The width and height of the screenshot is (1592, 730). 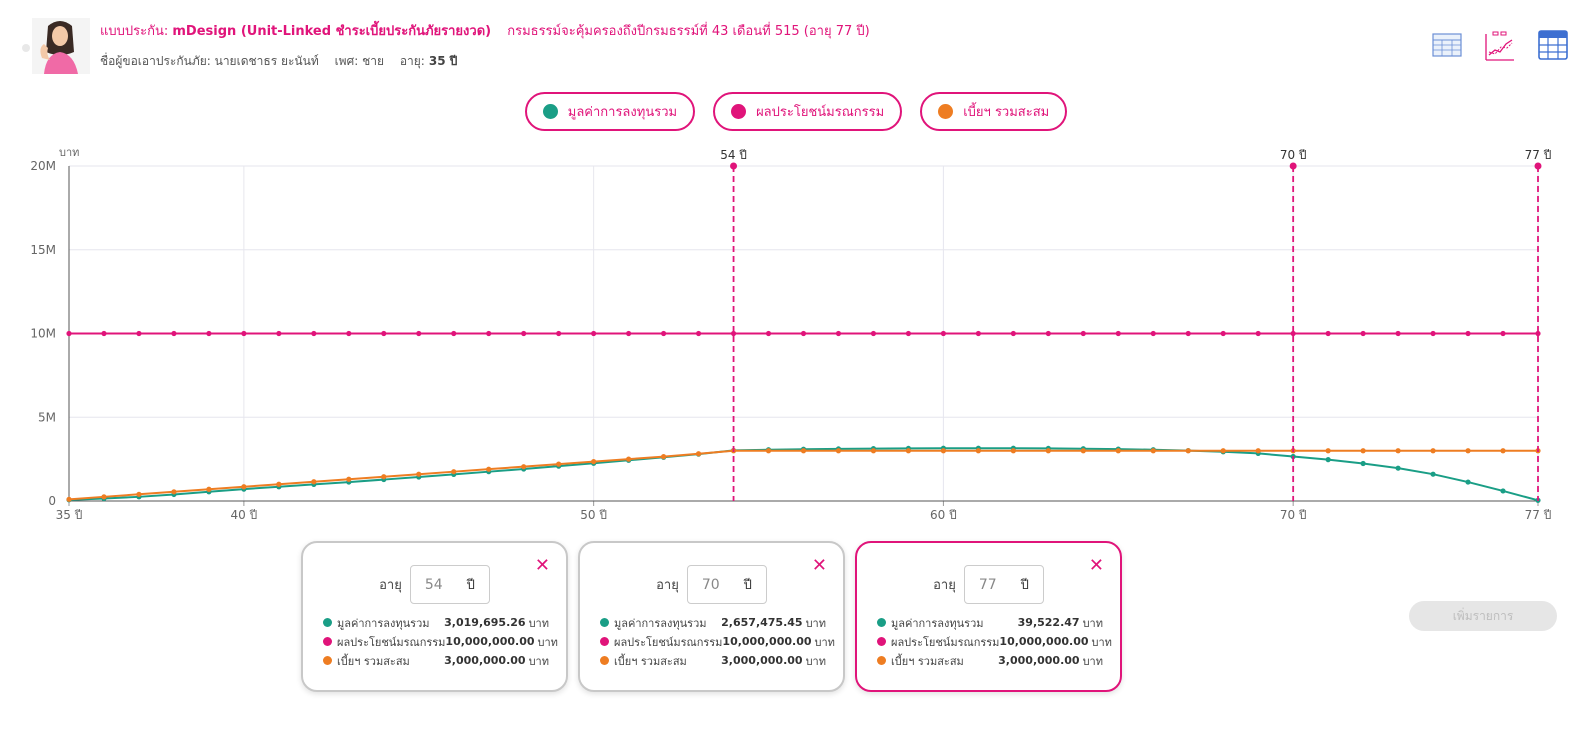 I want to click on y-axis-label: บาท, so click(x=69, y=152).